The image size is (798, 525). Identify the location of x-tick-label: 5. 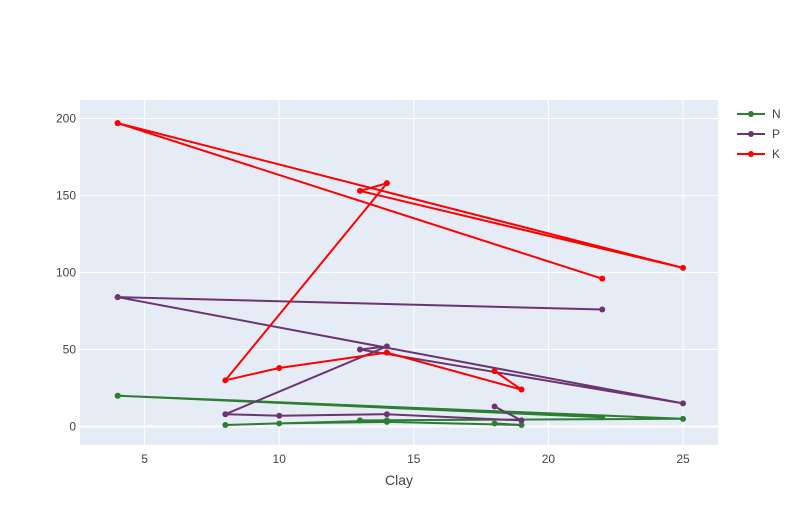
(144, 459).